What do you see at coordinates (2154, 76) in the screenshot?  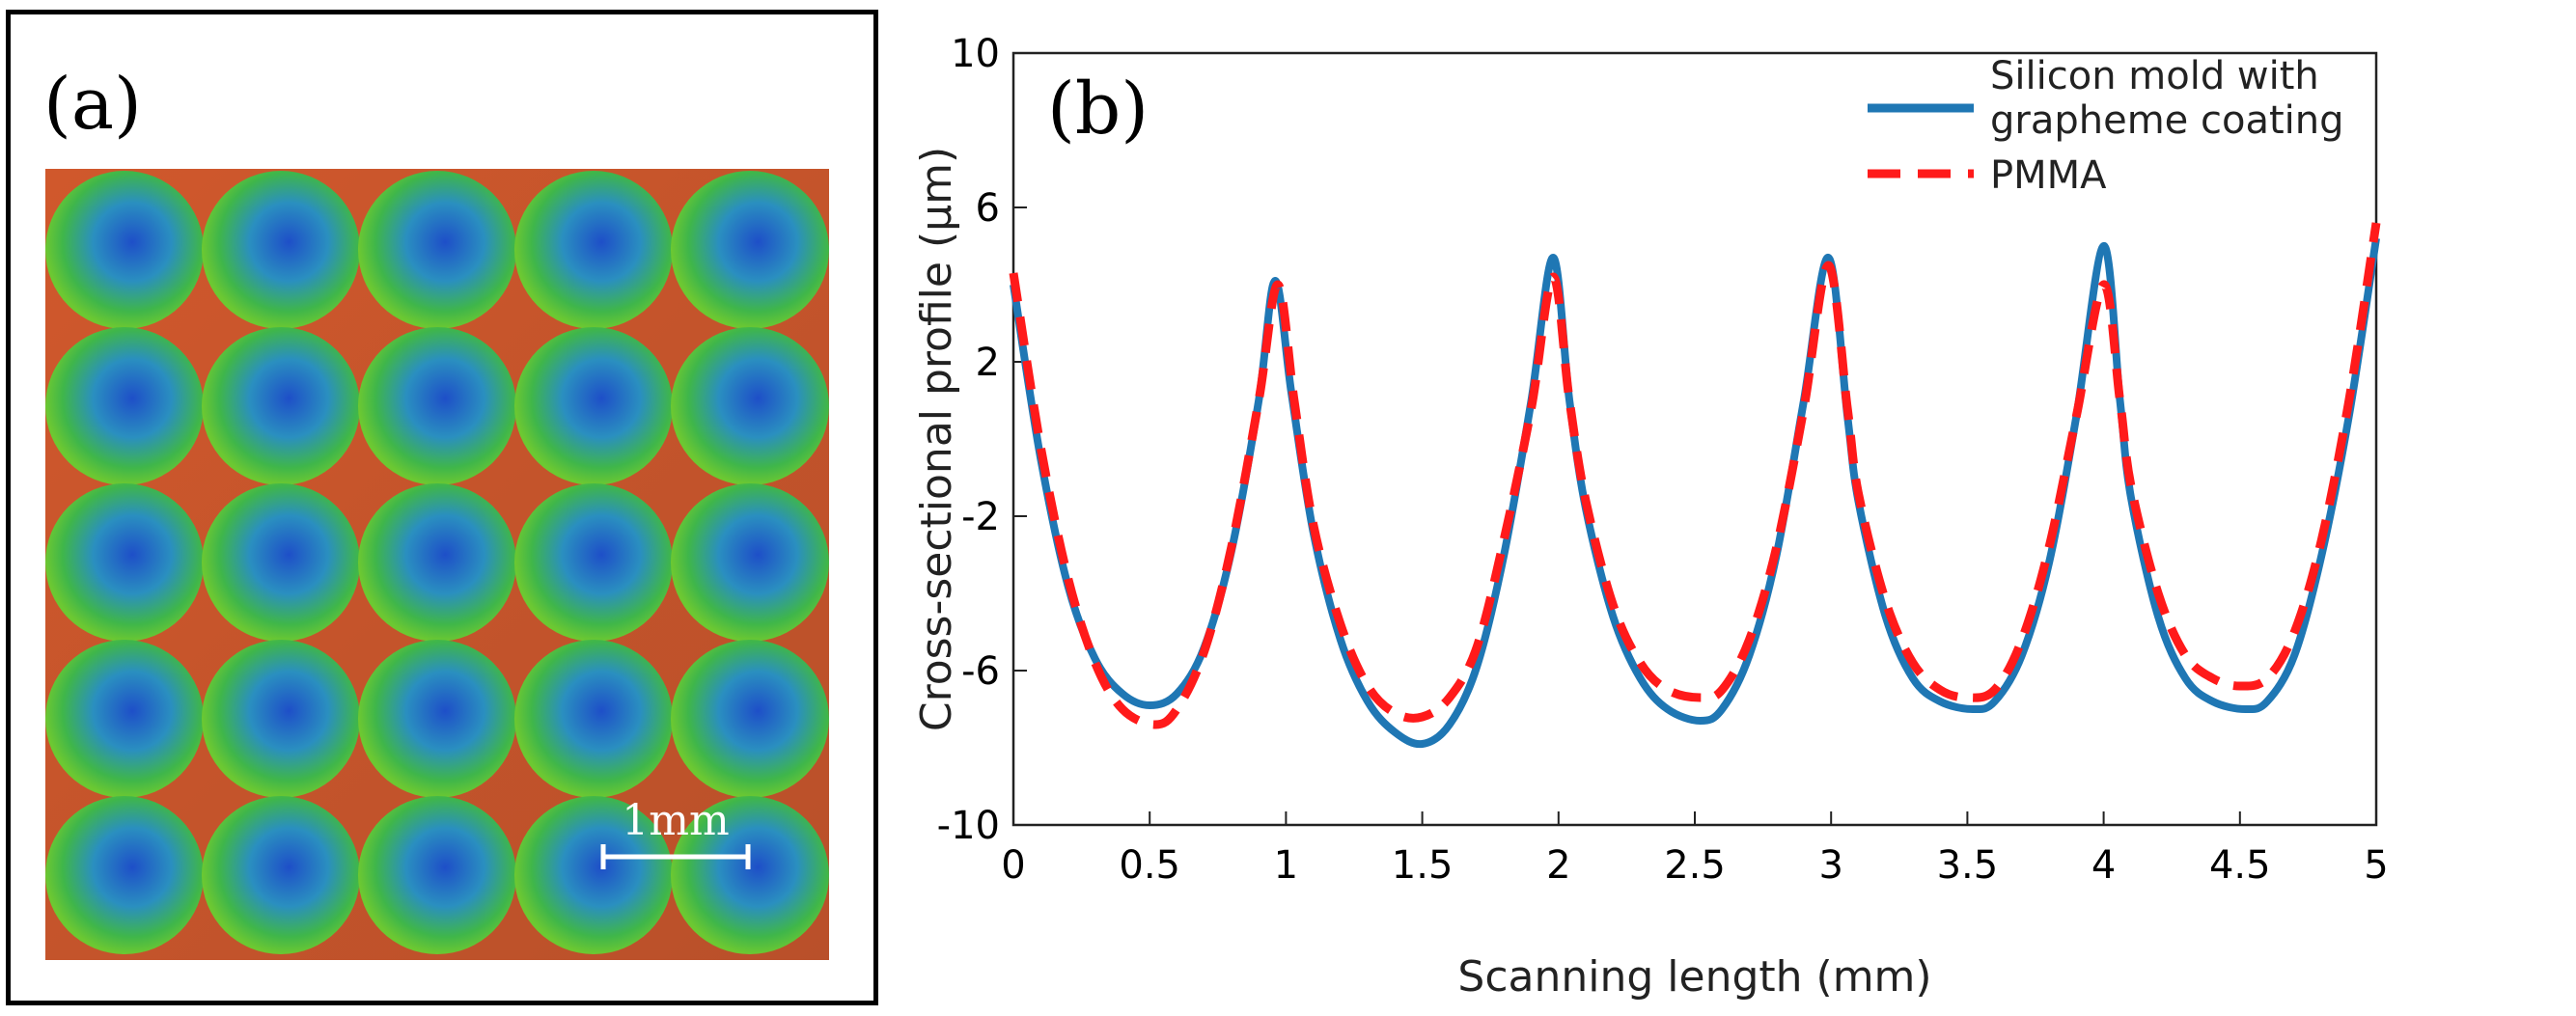 I see `legend-label-silicon-line1: Silicon mold with` at bounding box center [2154, 76].